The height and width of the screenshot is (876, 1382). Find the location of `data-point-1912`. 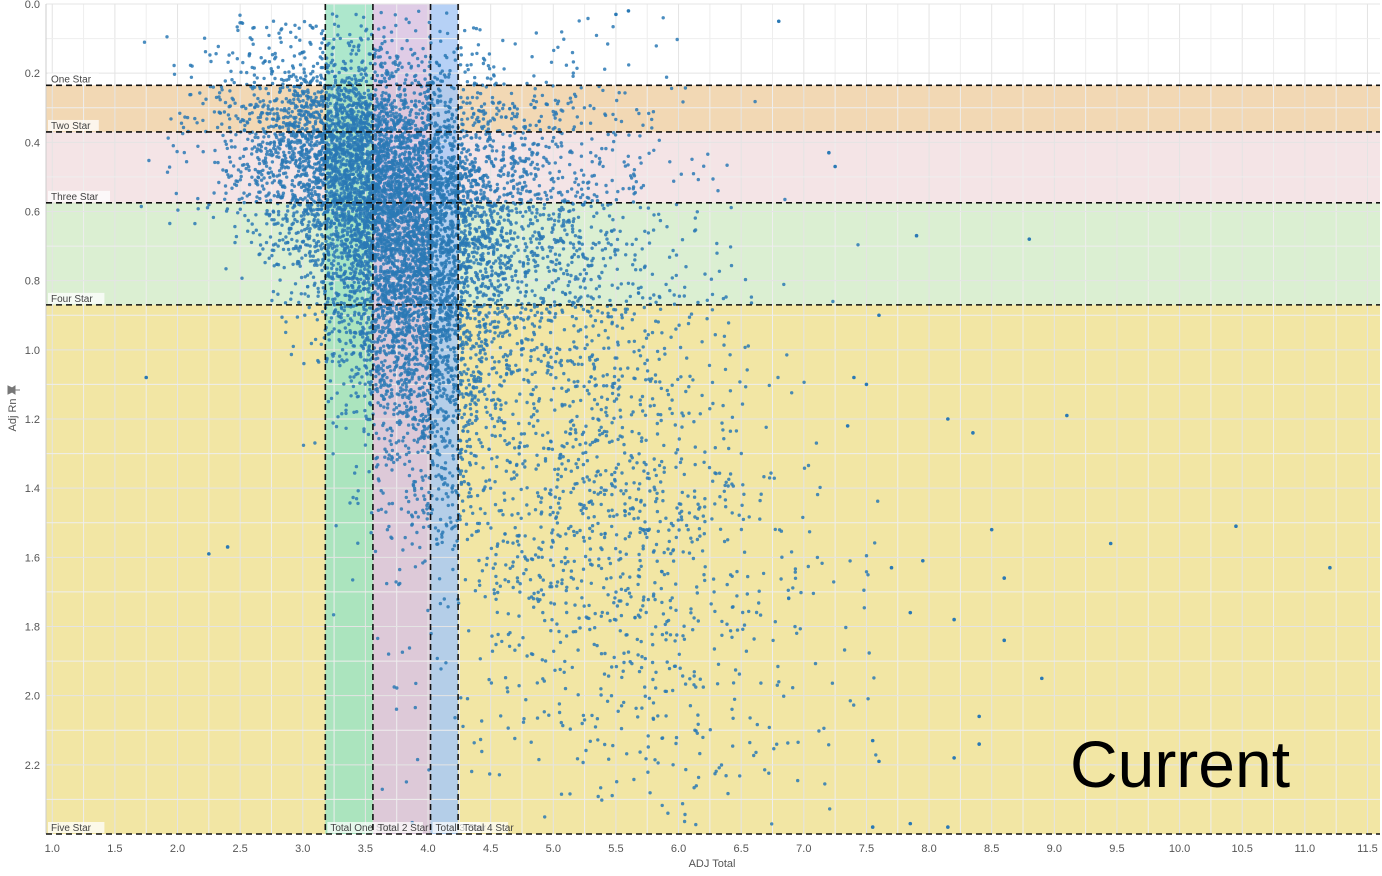

data-point-1912 is located at coordinates (359, 99).